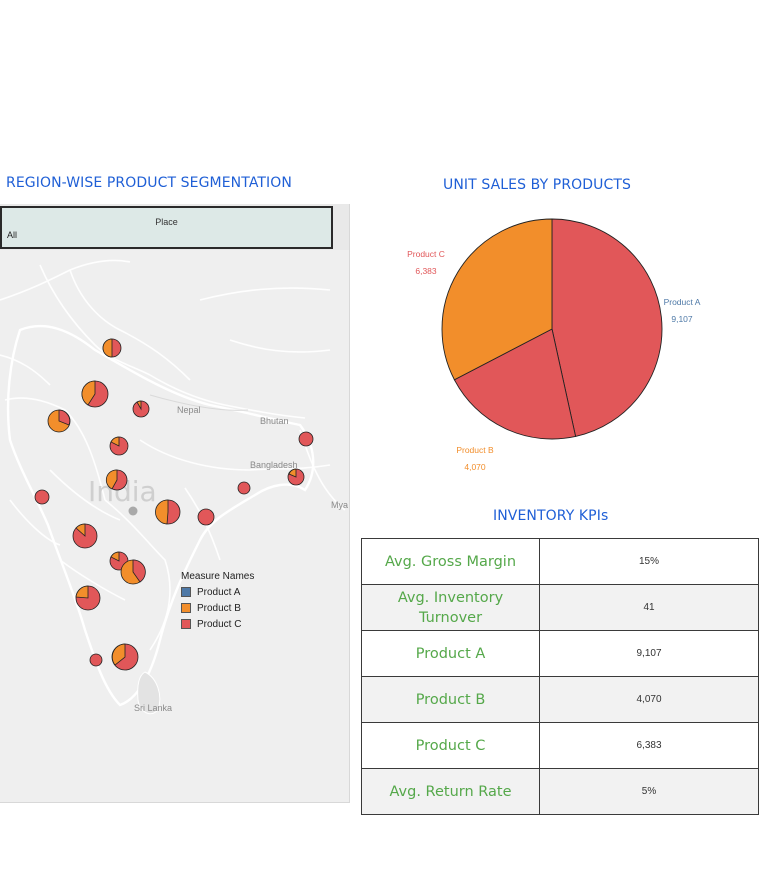 This screenshot has width=760, height=870. I want to click on kpi-label: Product B, so click(450, 699).